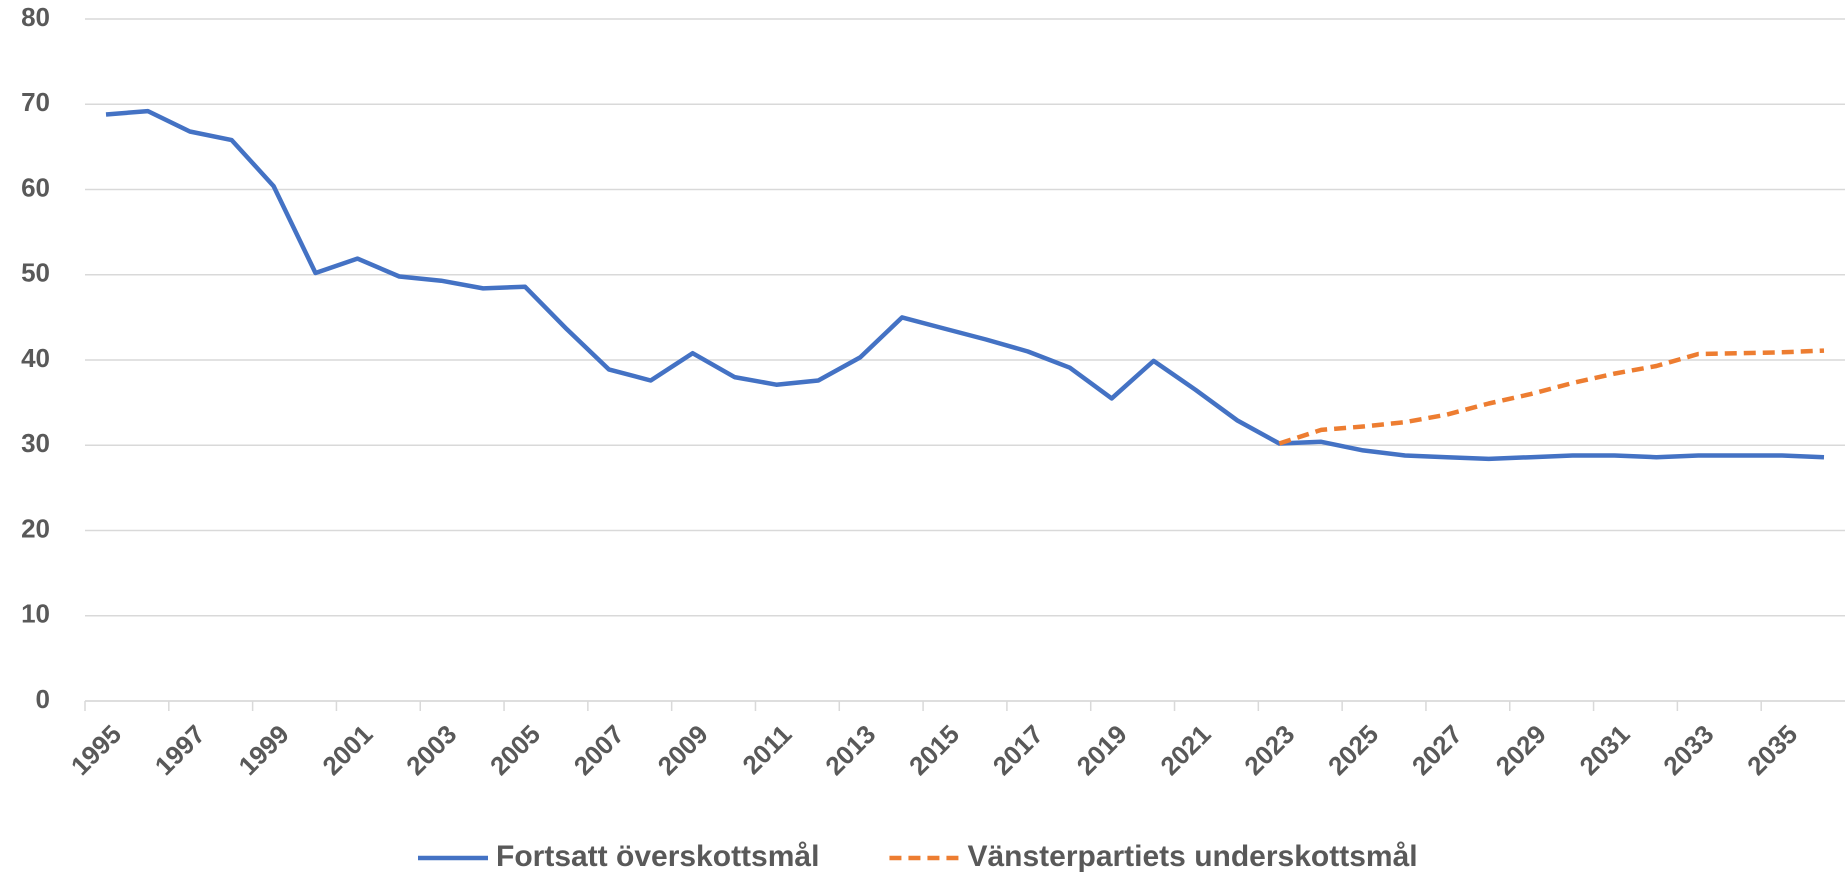 This screenshot has width=1847, height=878. Describe the element at coordinates (1185, 750) in the screenshot. I see `x-tick-label: 2021` at that location.